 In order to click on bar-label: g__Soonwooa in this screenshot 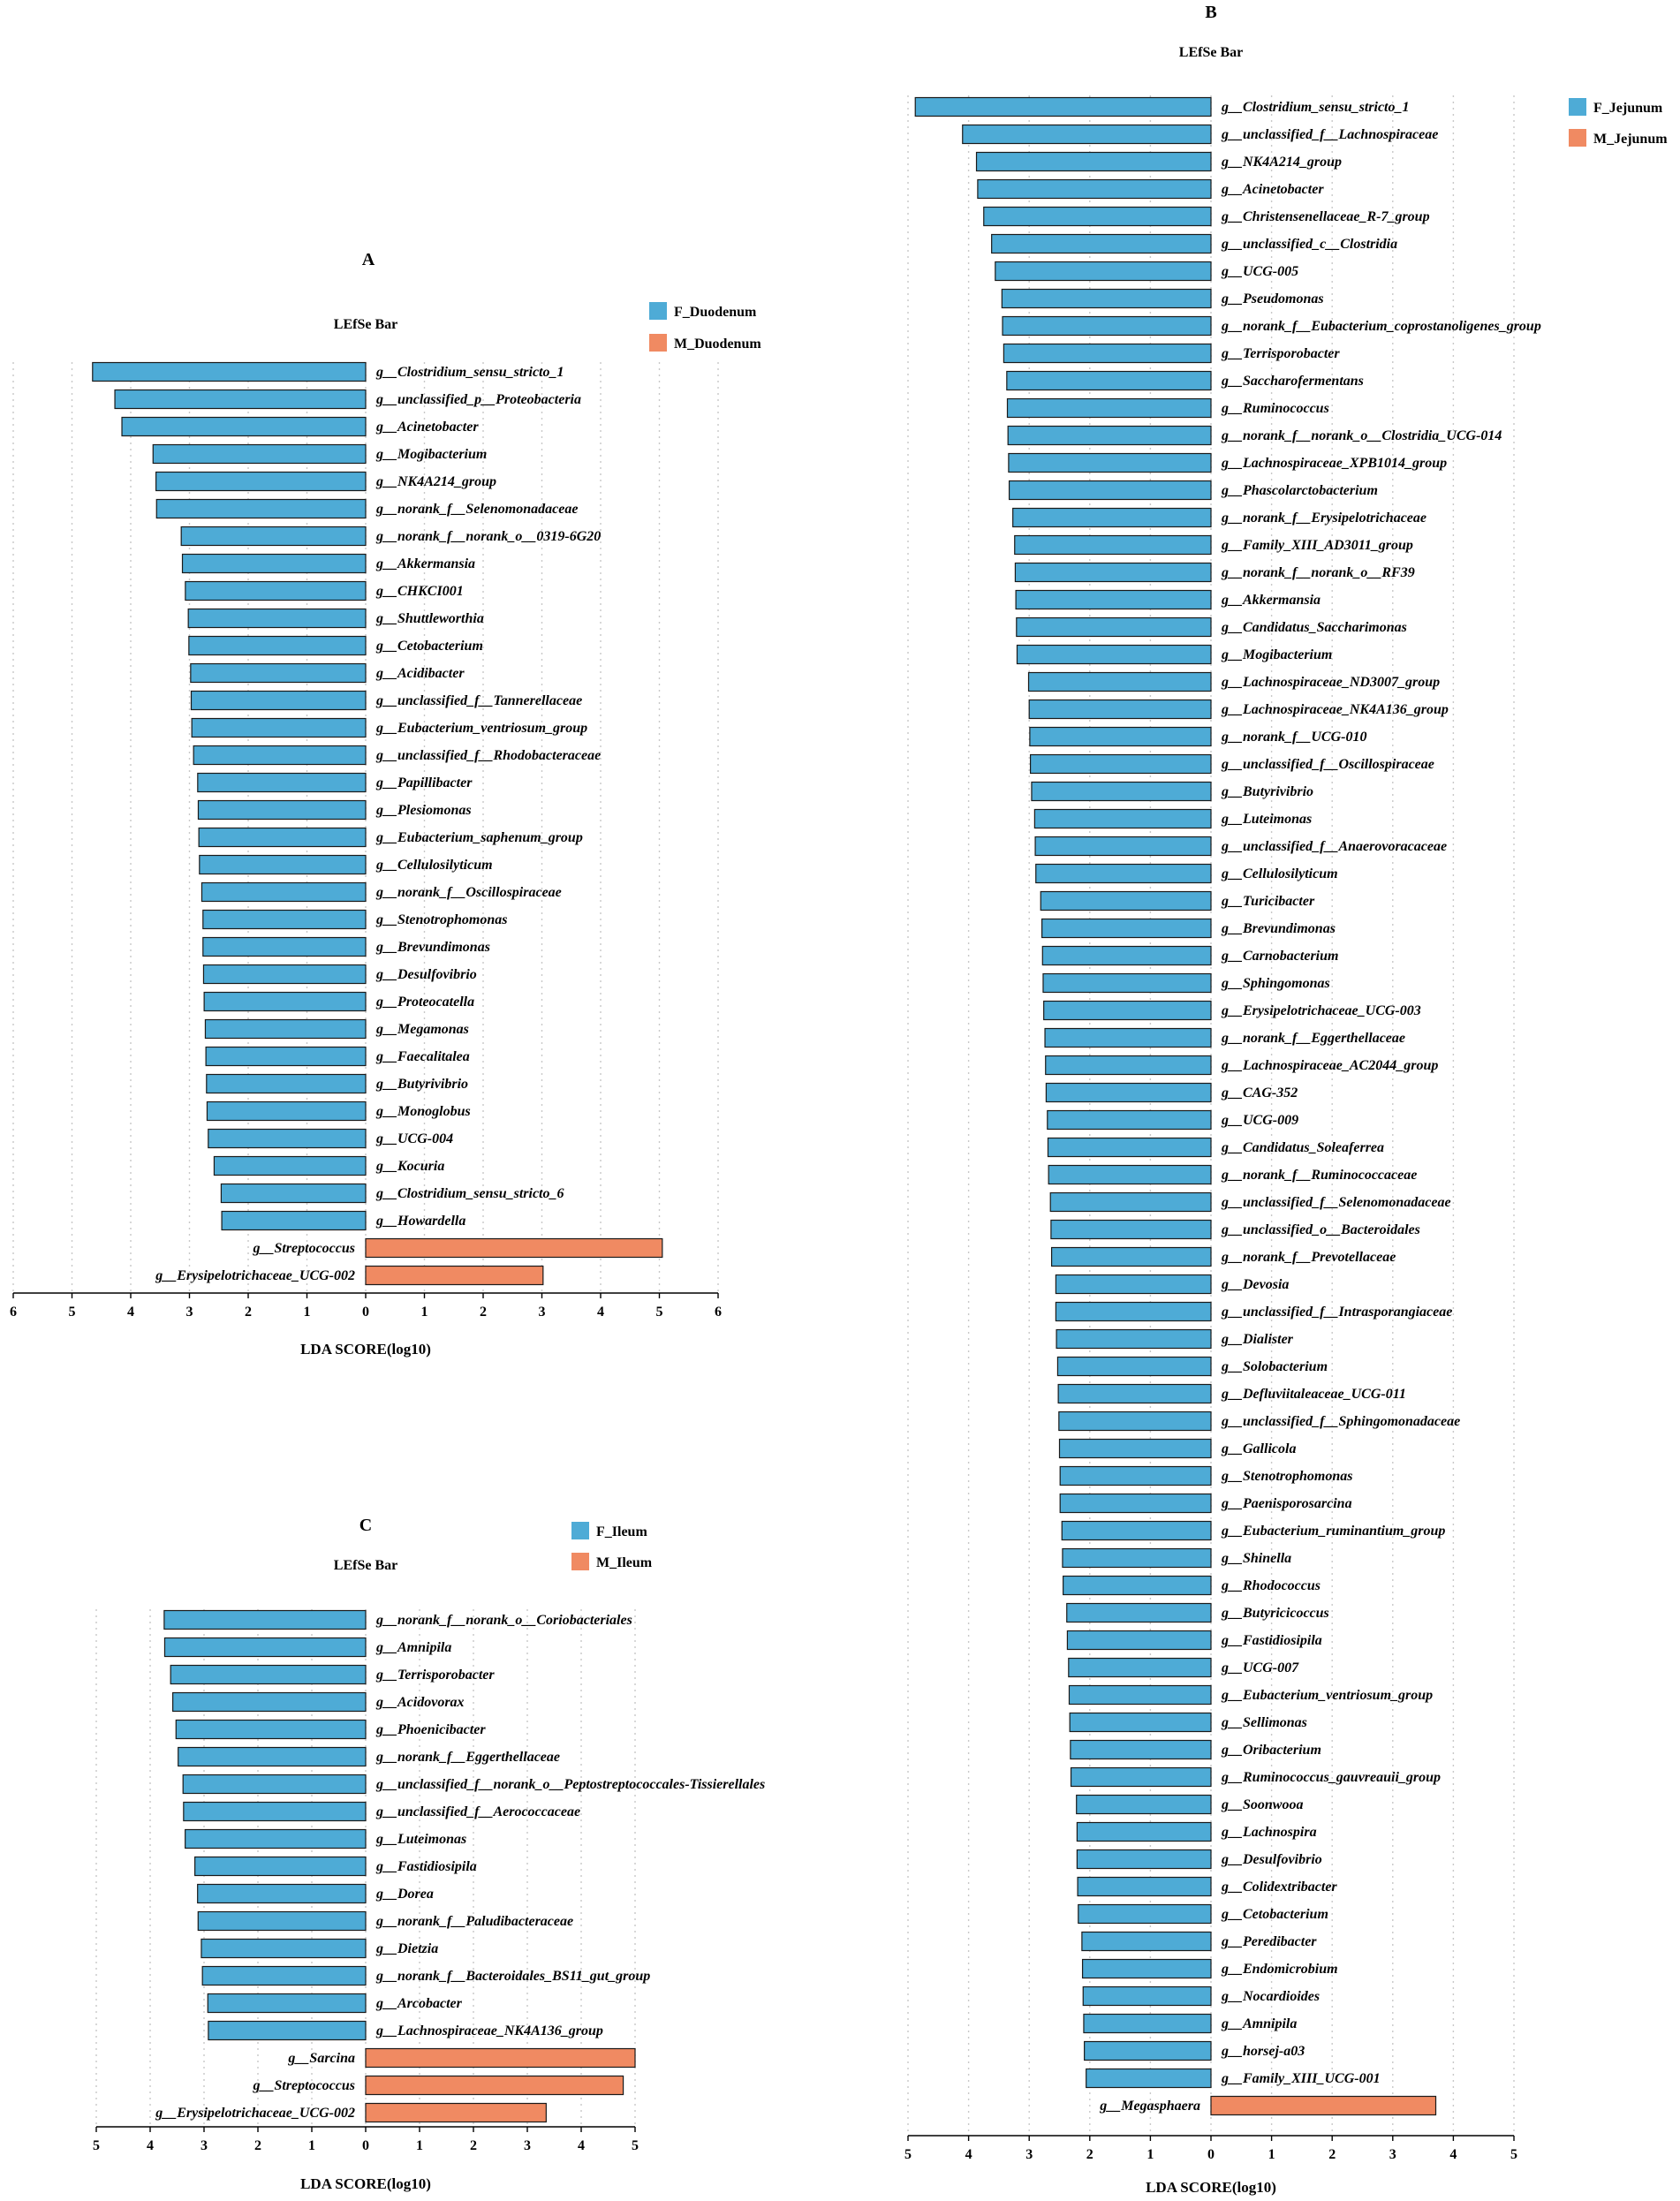, I will do `click(1262, 1804)`.